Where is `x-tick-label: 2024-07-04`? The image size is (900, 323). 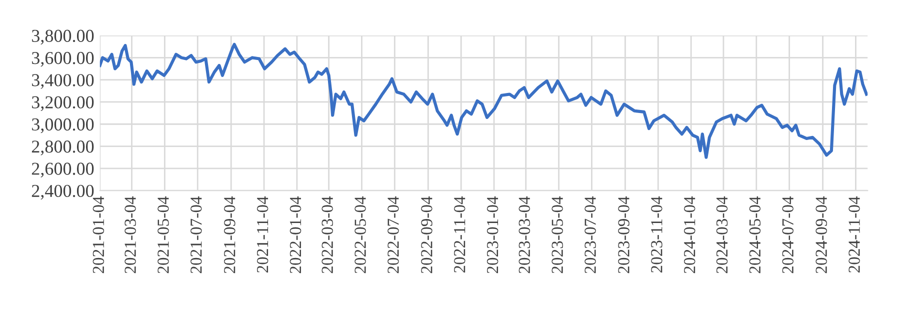
x-tick-label: 2024-07-04 is located at coordinates (788, 235).